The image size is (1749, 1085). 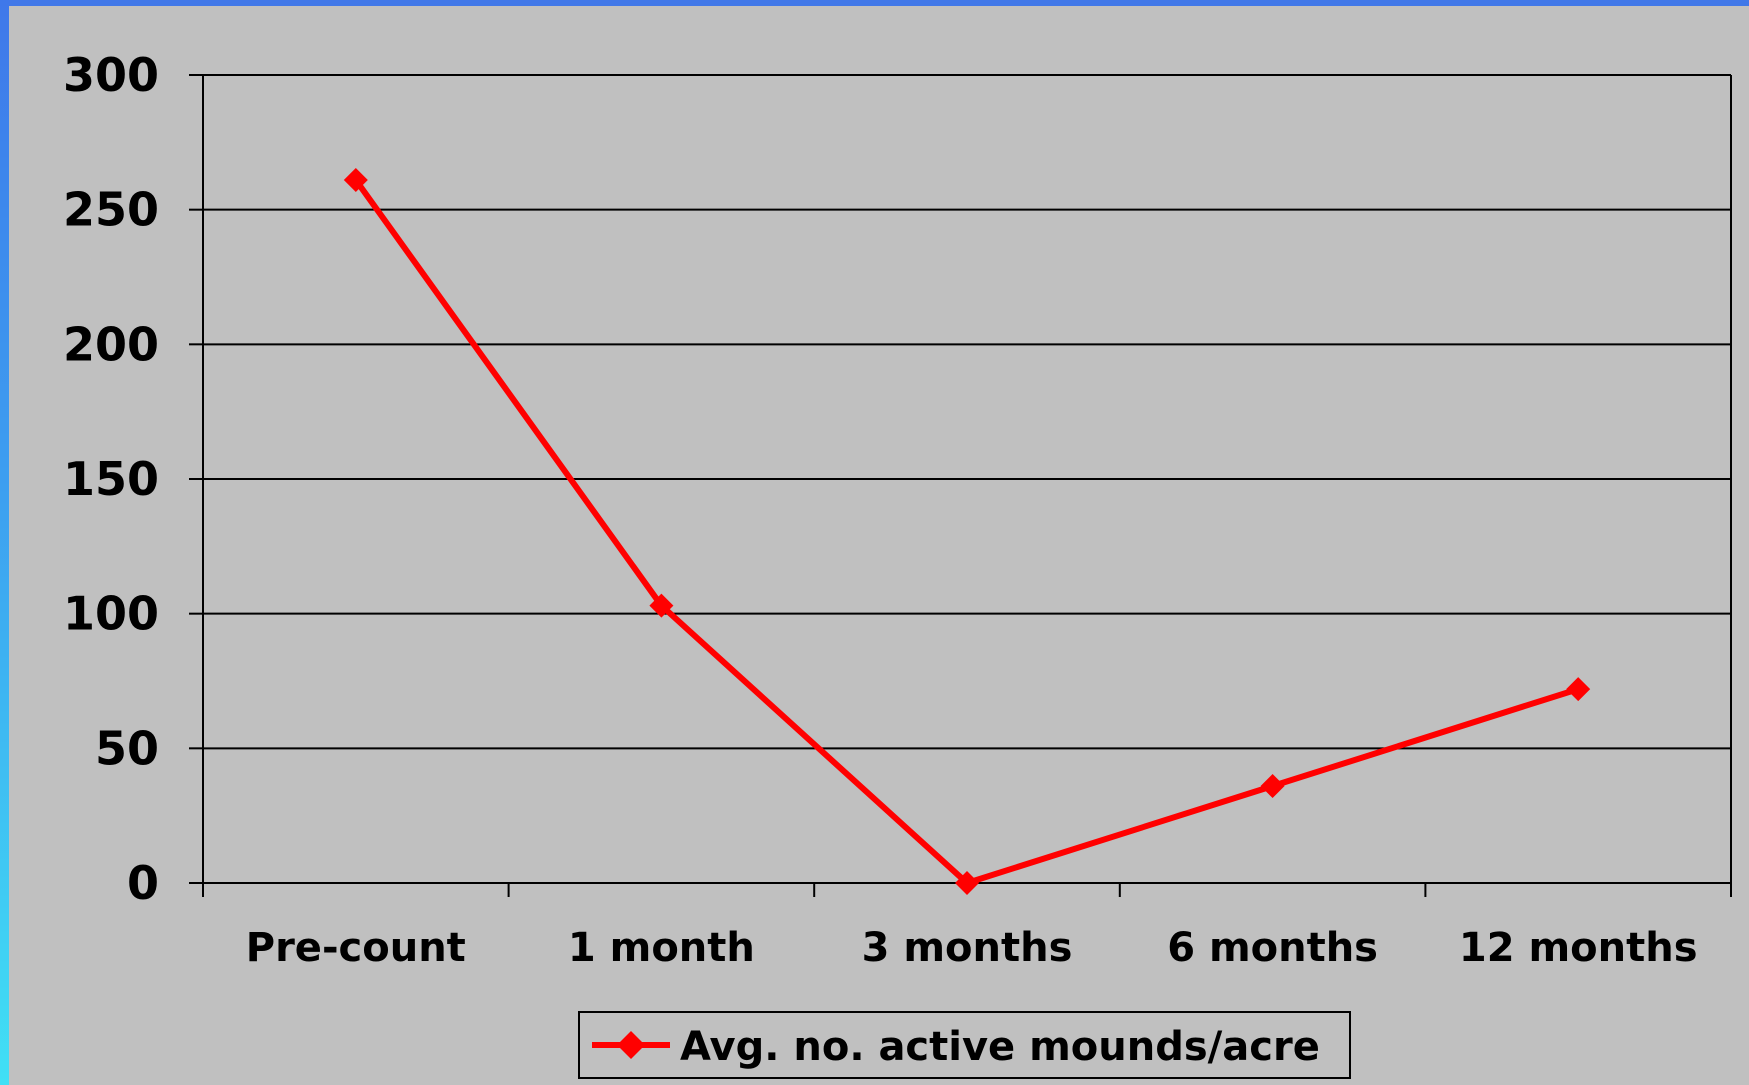 I want to click on x-tick-label: Pre-count, so click(x=356, y=948).